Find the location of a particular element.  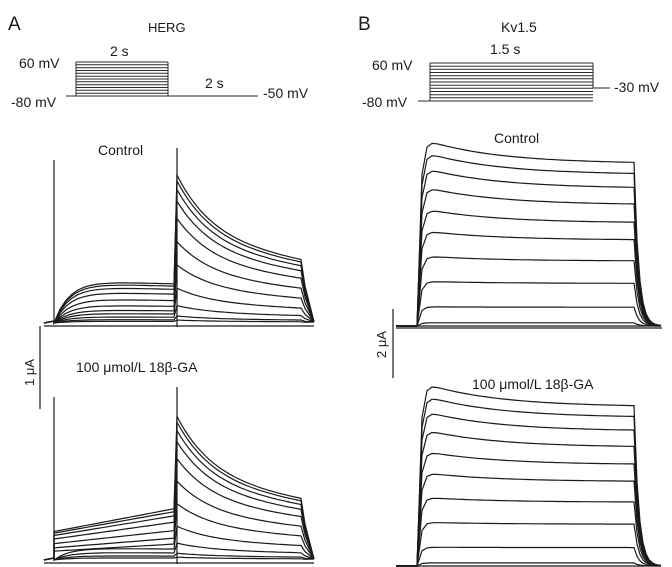

panel-b-step-duration-label: 1.5 s is located at coordinates (505, 49).